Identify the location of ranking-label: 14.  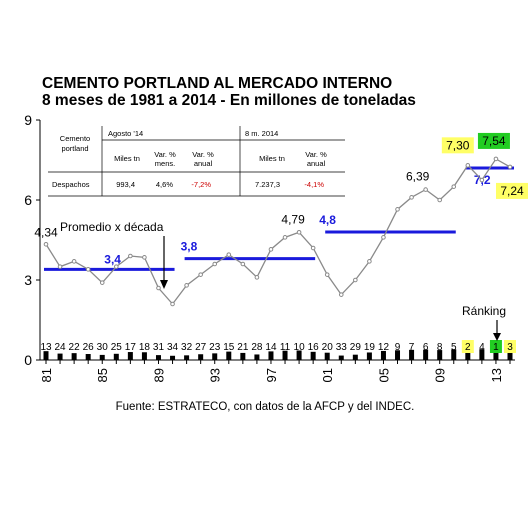
(271, 347).